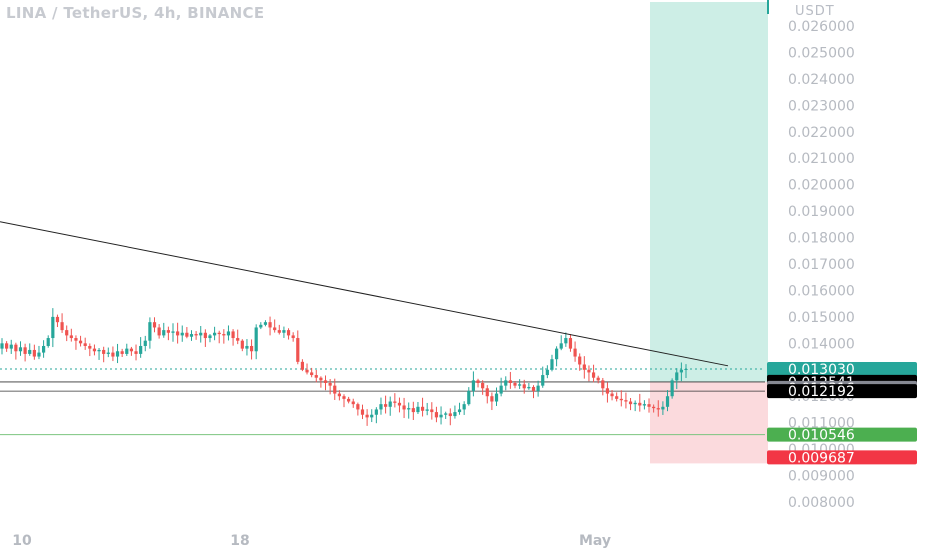  What do you see at coordinates (842, 457) in the screenshot?
I see `price-tag-bg` at bounding box center [842, 457].